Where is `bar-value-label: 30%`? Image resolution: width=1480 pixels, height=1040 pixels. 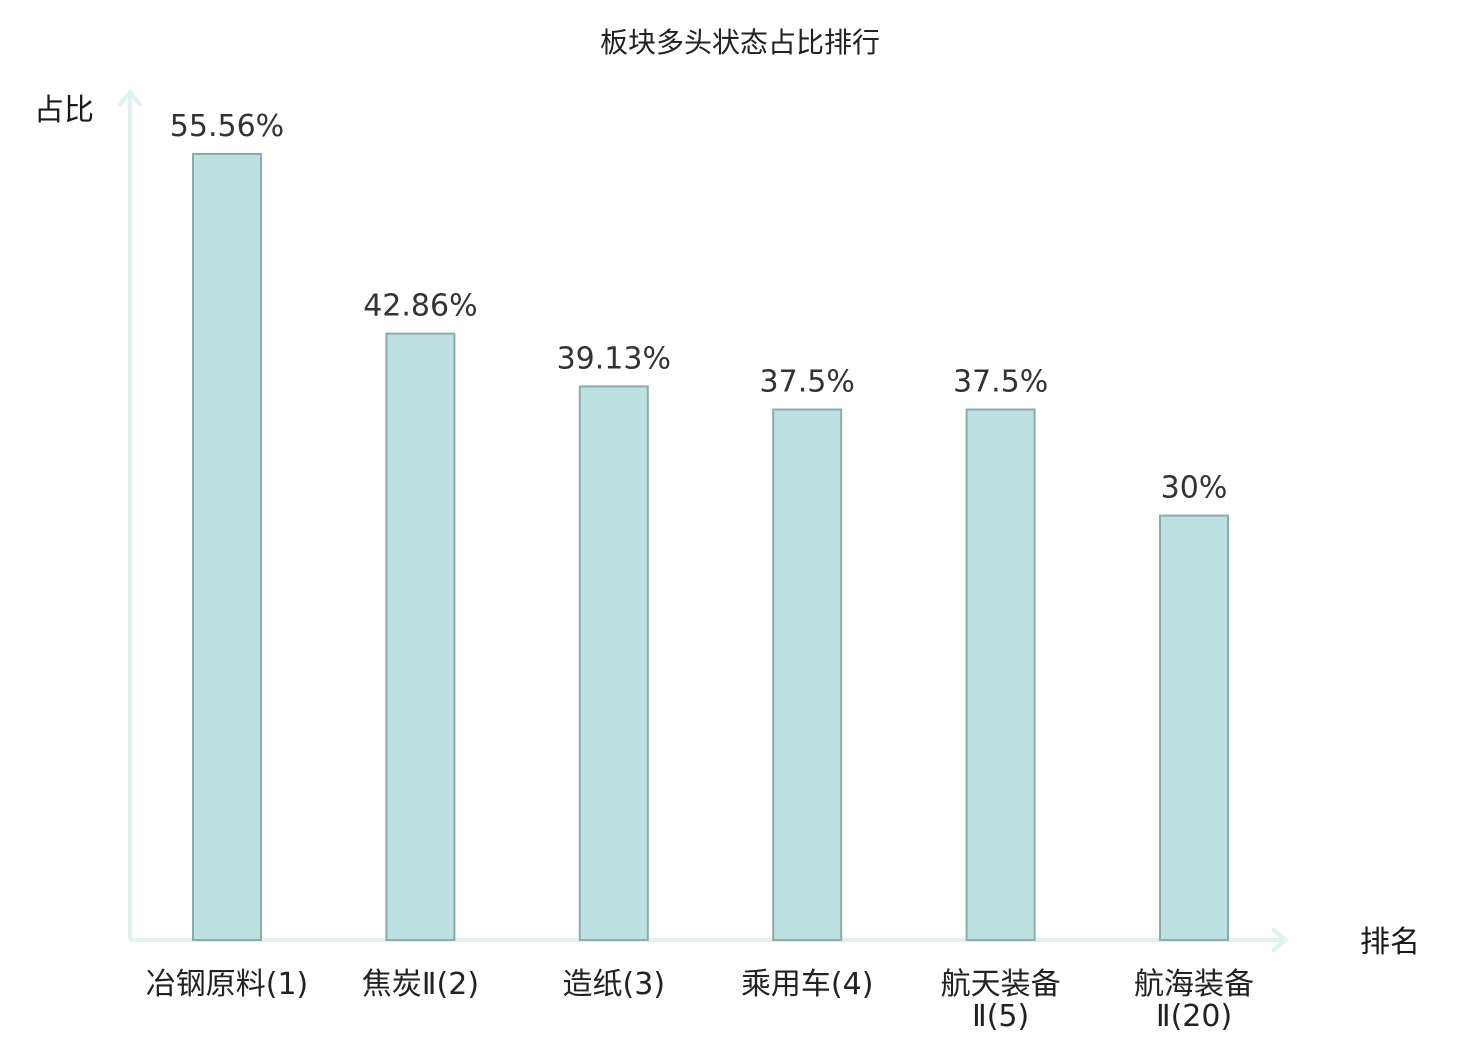
bar-value-label: 30% is located at coordinates (1194, 488).